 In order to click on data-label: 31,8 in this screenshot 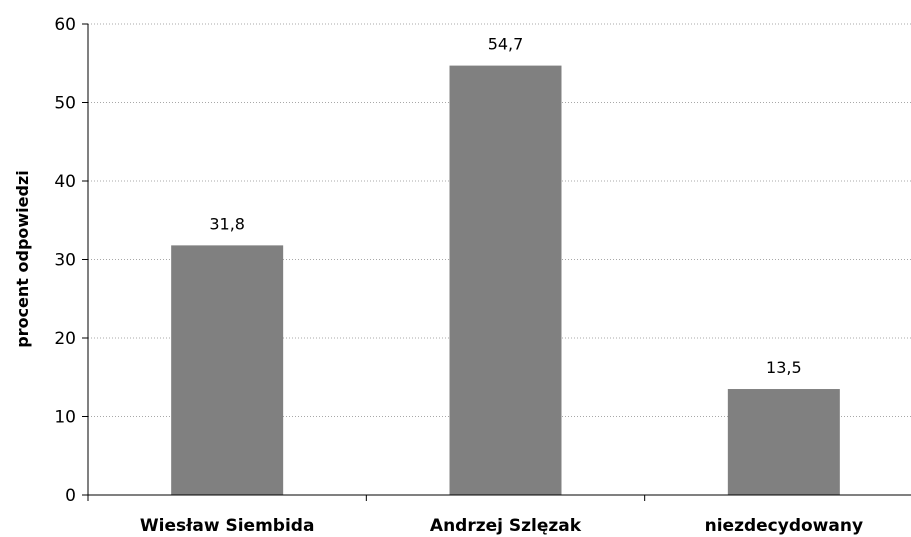, I will do `click(227, 223)`.